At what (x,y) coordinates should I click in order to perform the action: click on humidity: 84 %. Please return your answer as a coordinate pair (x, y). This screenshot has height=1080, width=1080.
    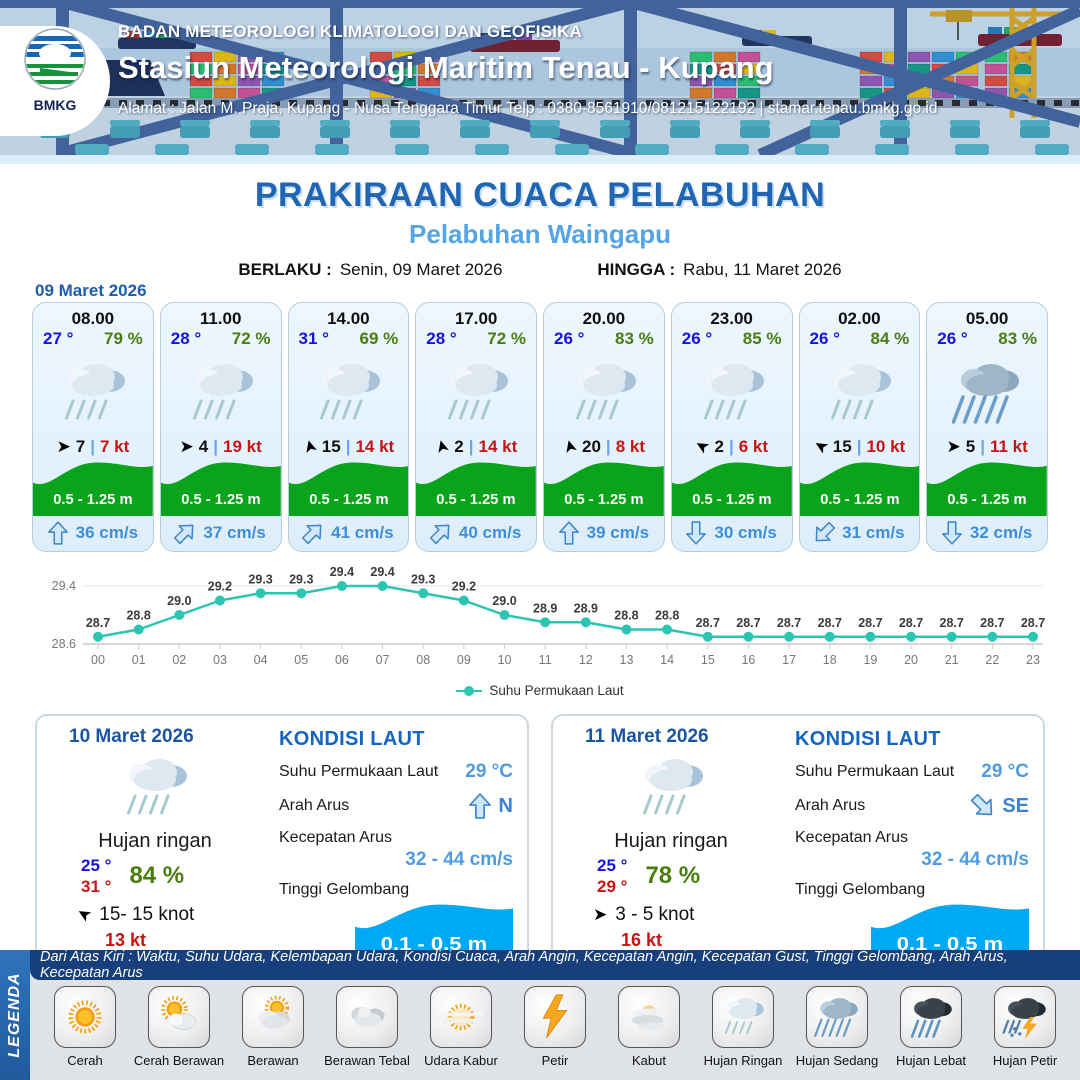
    Looking at the image, I should click on (157, 876).